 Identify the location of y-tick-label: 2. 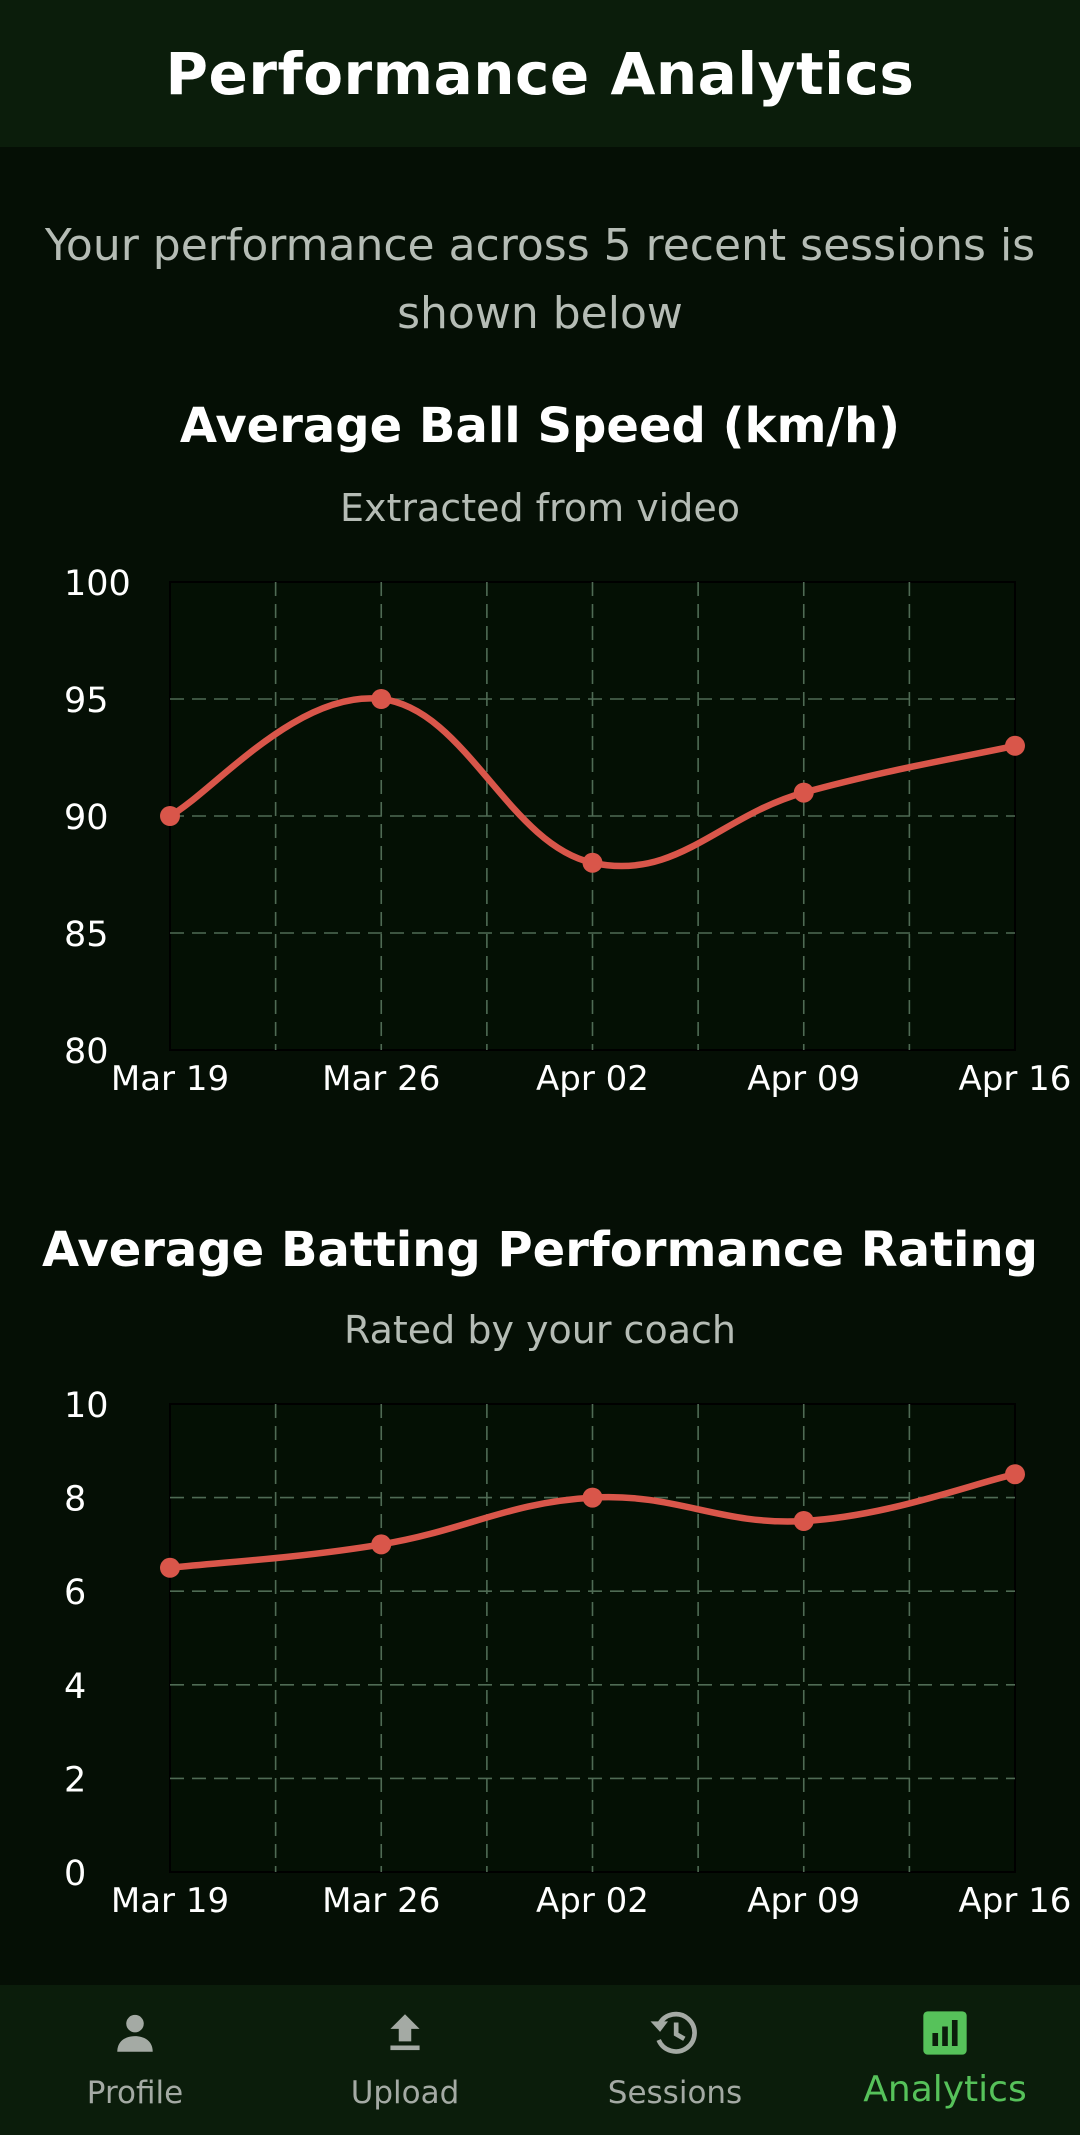
(75, 1780).